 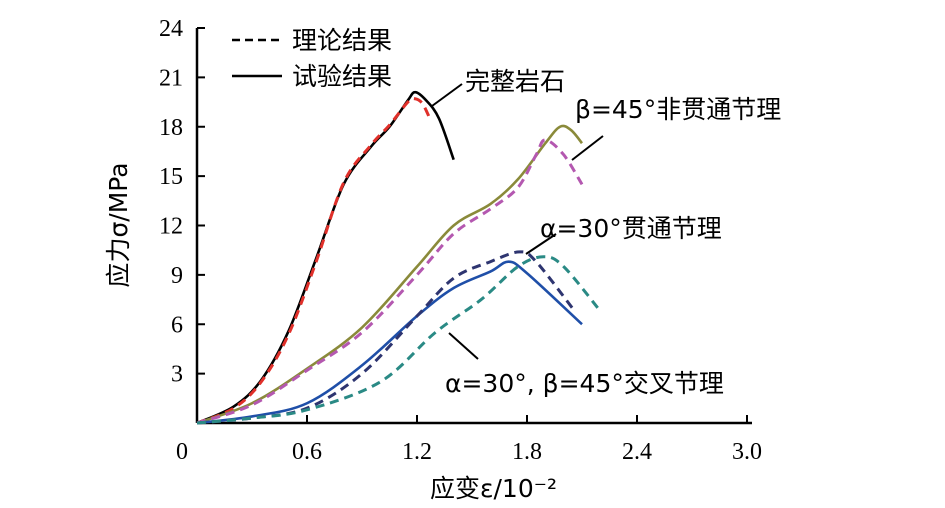 I want to click on y-tick-label: 9, so click(x=177, y=276).